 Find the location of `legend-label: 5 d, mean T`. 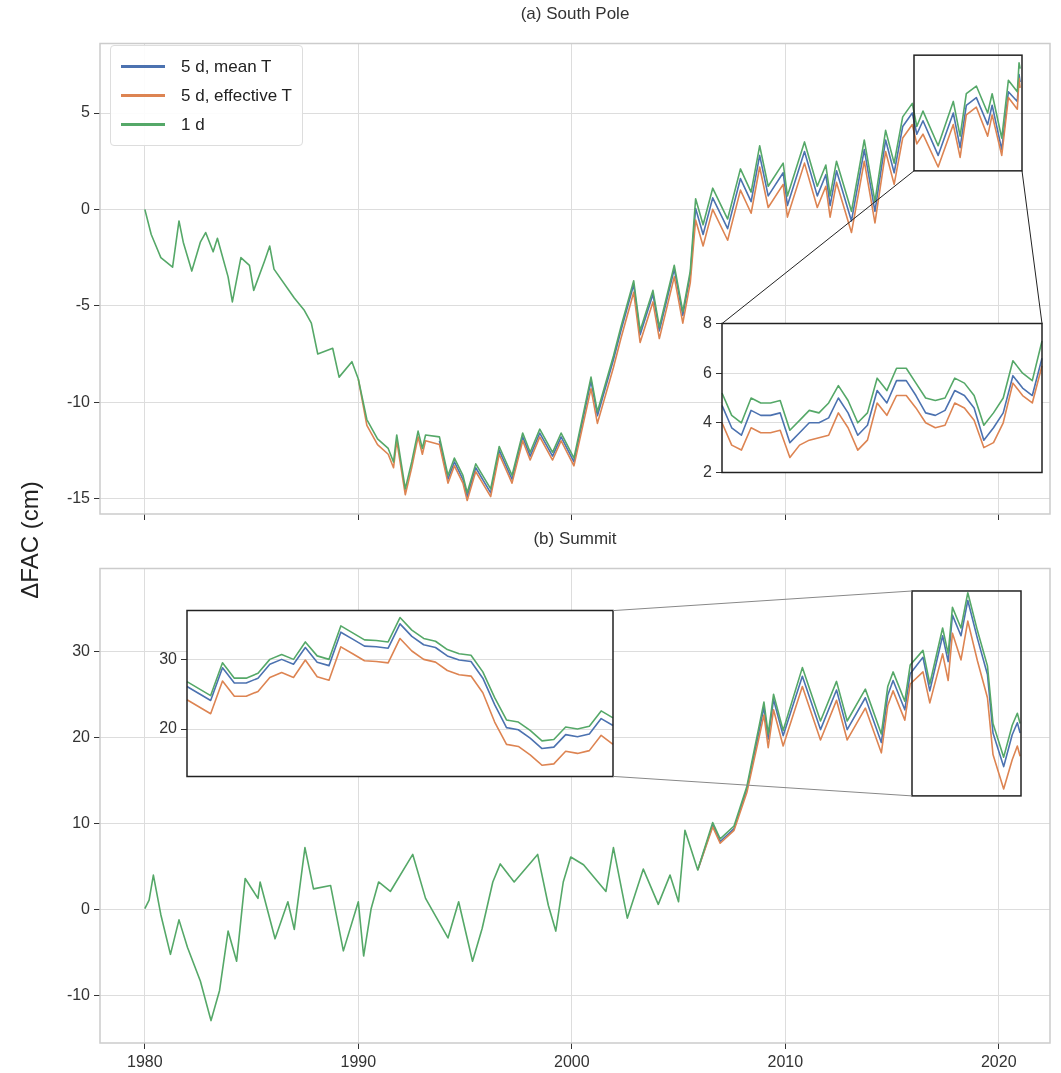

legend-label: 5 d, mean T is located at coordinates (226, 66).